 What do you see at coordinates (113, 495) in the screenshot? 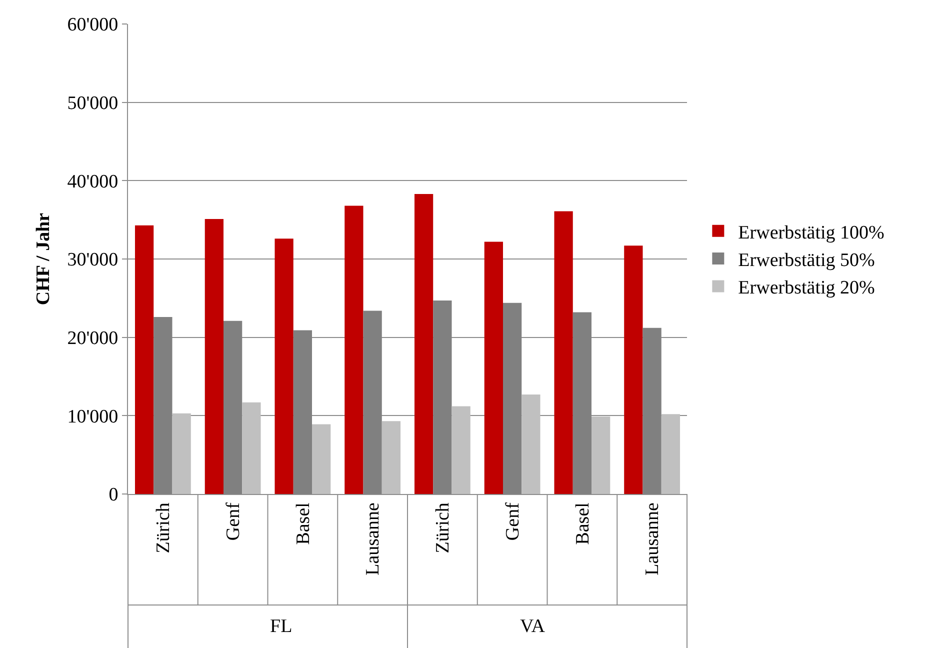
I see `y-tick-label: 0` at bounding box center [113, 495].